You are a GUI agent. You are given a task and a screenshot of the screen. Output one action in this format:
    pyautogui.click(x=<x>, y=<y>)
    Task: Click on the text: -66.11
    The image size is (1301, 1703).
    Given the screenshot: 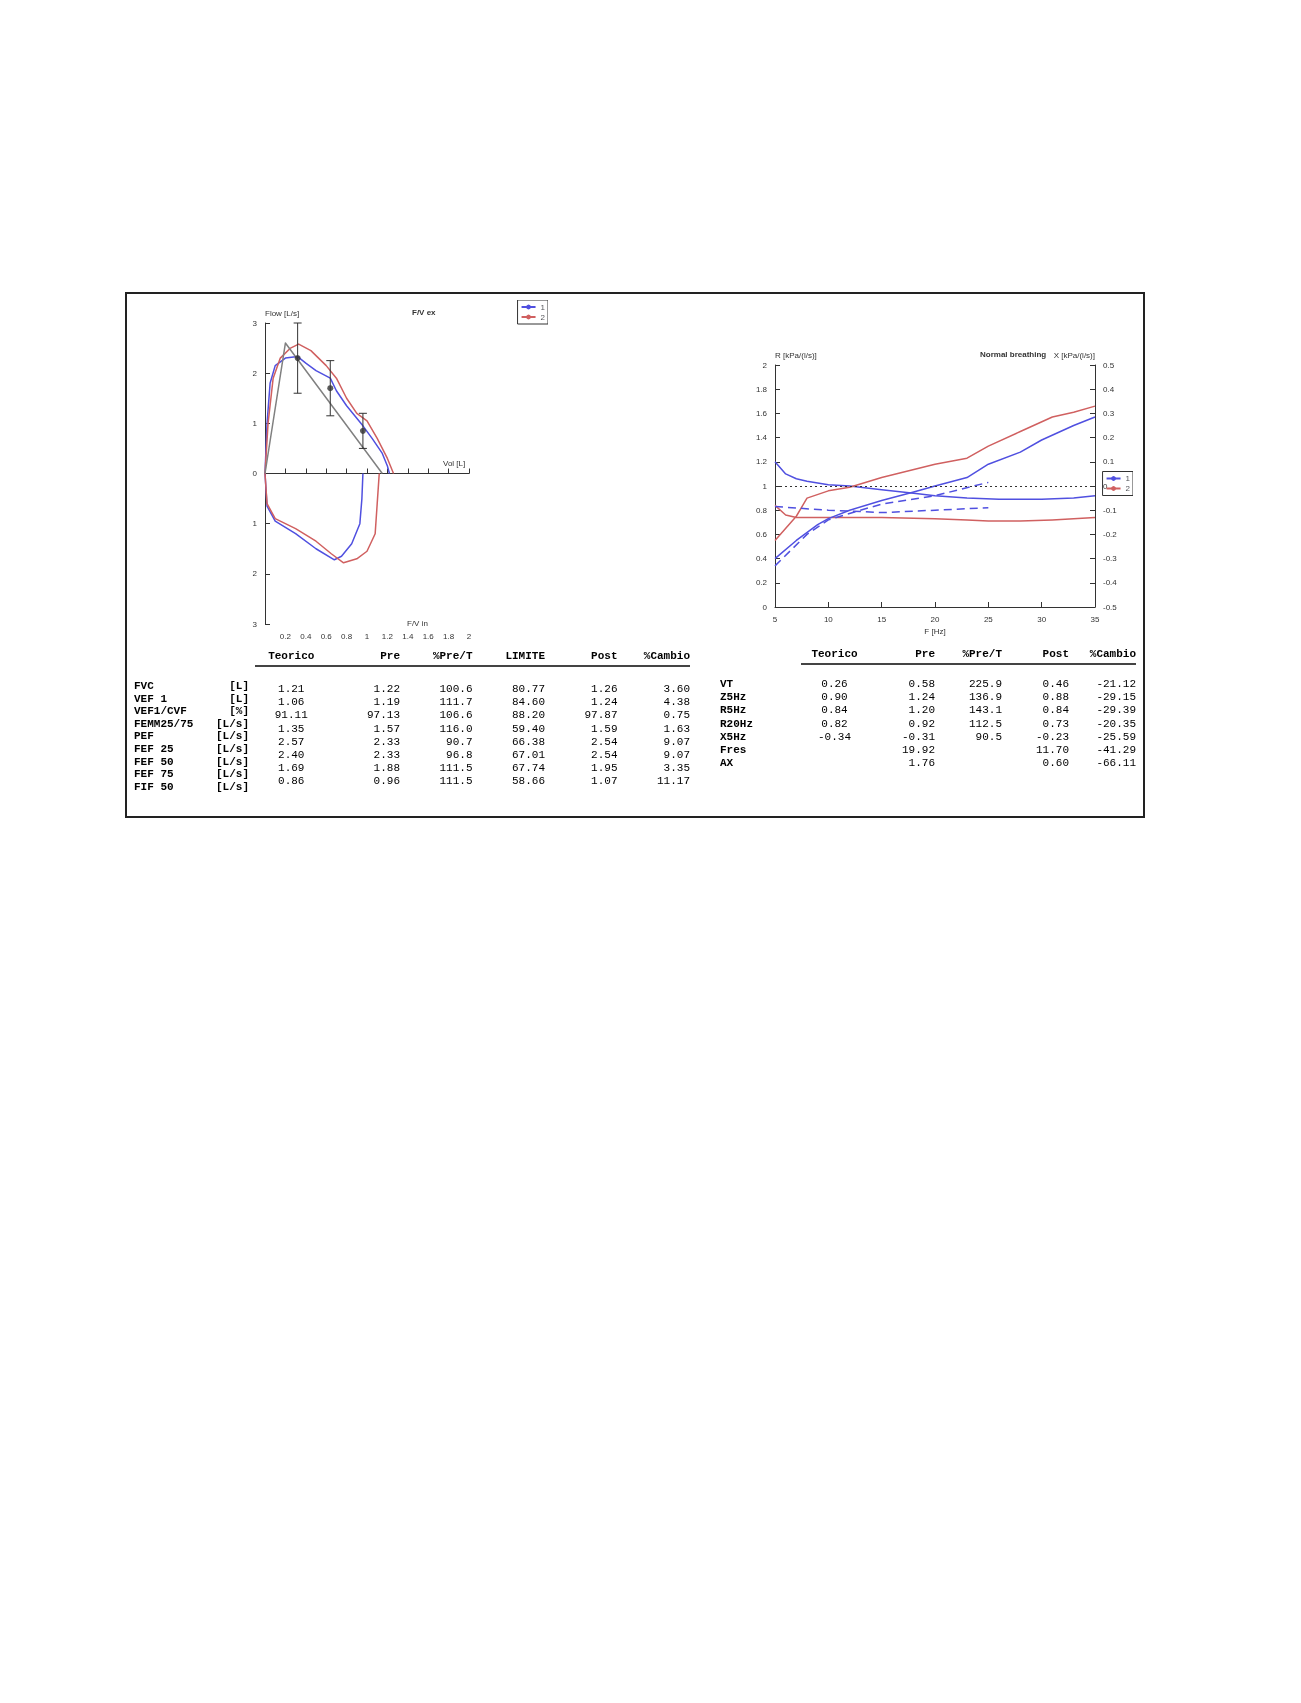 What is the action you would take?
    pyautogui.click(x=1116, y=763)
    